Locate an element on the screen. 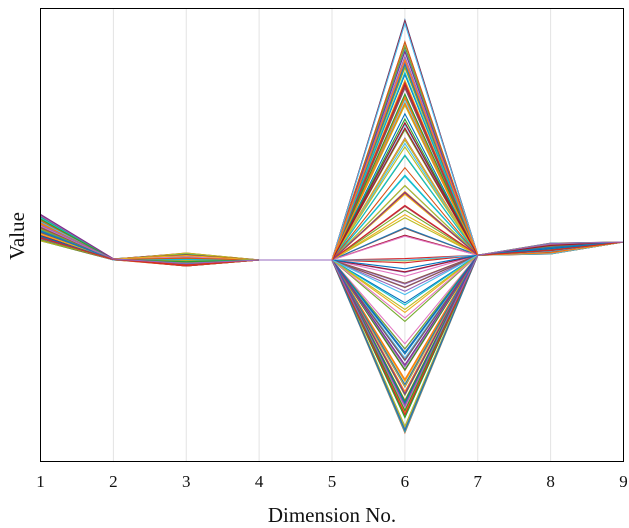  x-tick-label: 8 is located at coordinates (550, 481).